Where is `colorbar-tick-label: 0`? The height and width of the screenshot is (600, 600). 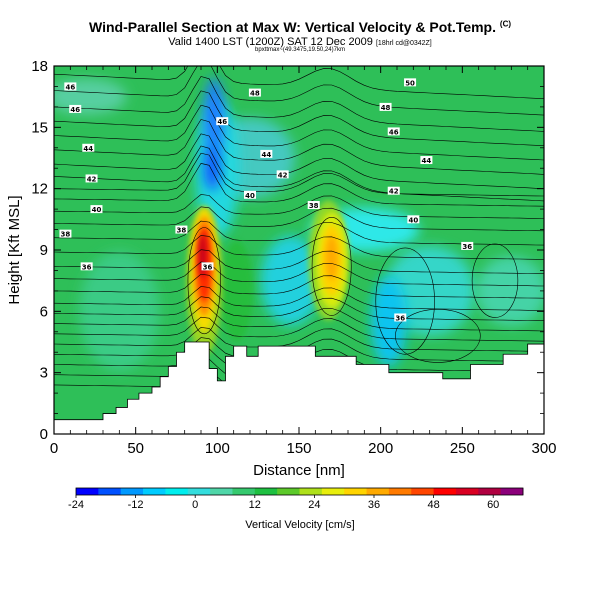 colorbar-tick-label: 0 is located at coordinates (195, 505).